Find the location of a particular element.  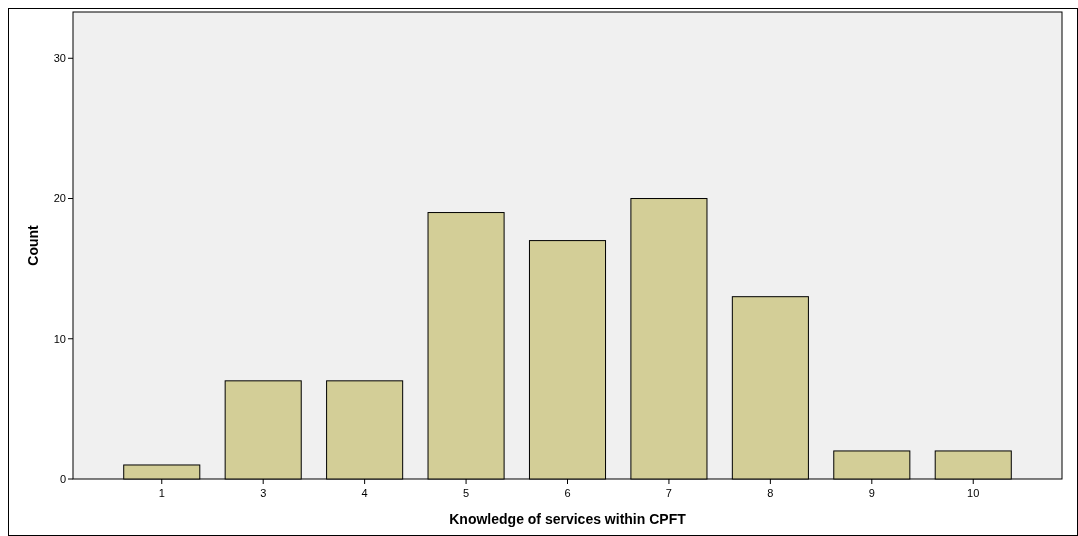

y-tick-label: 0 is located at coordinates (62, 478).